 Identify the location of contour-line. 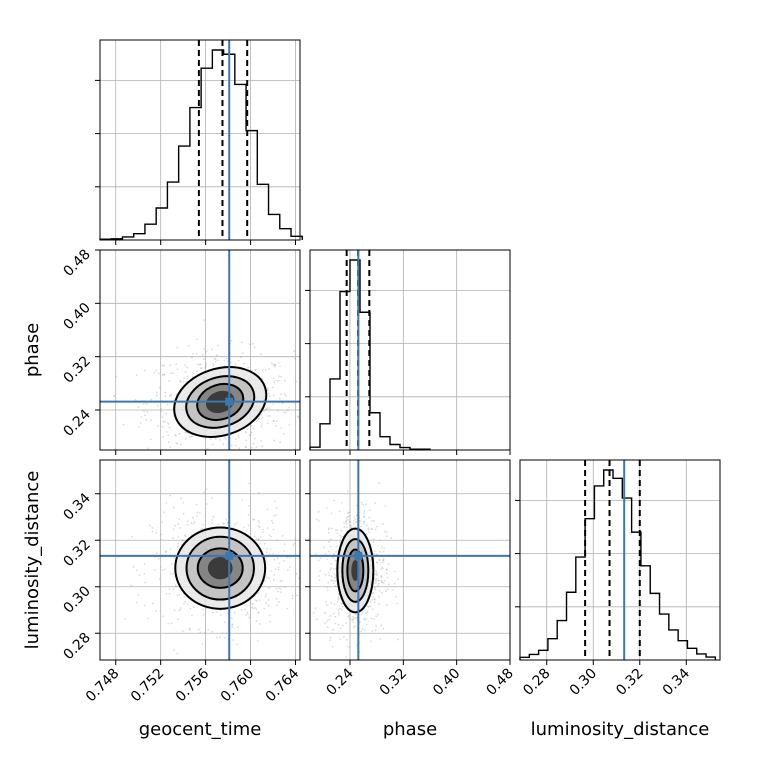
(355, 570).